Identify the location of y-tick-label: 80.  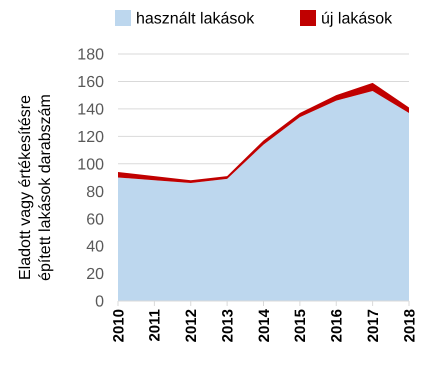
(95, 192).